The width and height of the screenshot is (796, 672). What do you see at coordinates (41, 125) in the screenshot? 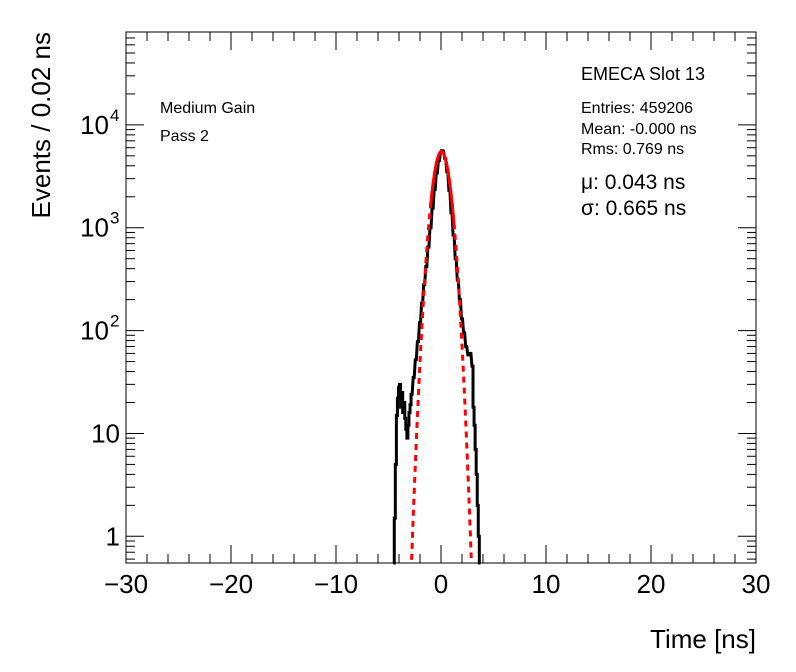
I see `y-axis-label: Events / 0.02 ns` at bounding box center [41, 125].